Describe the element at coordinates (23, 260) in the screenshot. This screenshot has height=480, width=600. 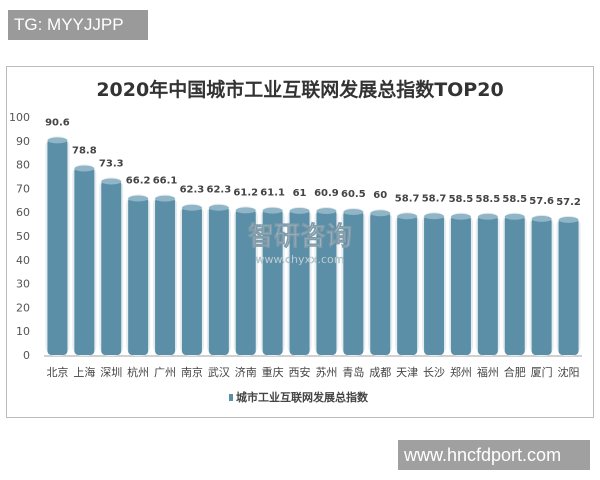
I see `y-tick-label: 40` at that location.